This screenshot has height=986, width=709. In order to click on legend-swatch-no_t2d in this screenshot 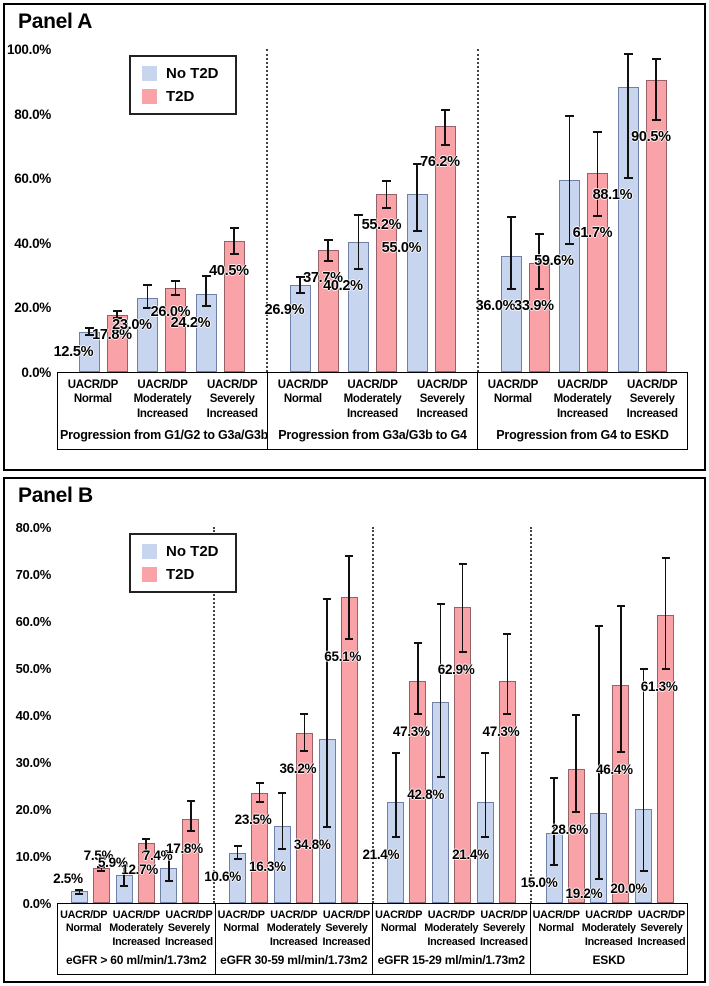, I will do `click(149, 73)`.